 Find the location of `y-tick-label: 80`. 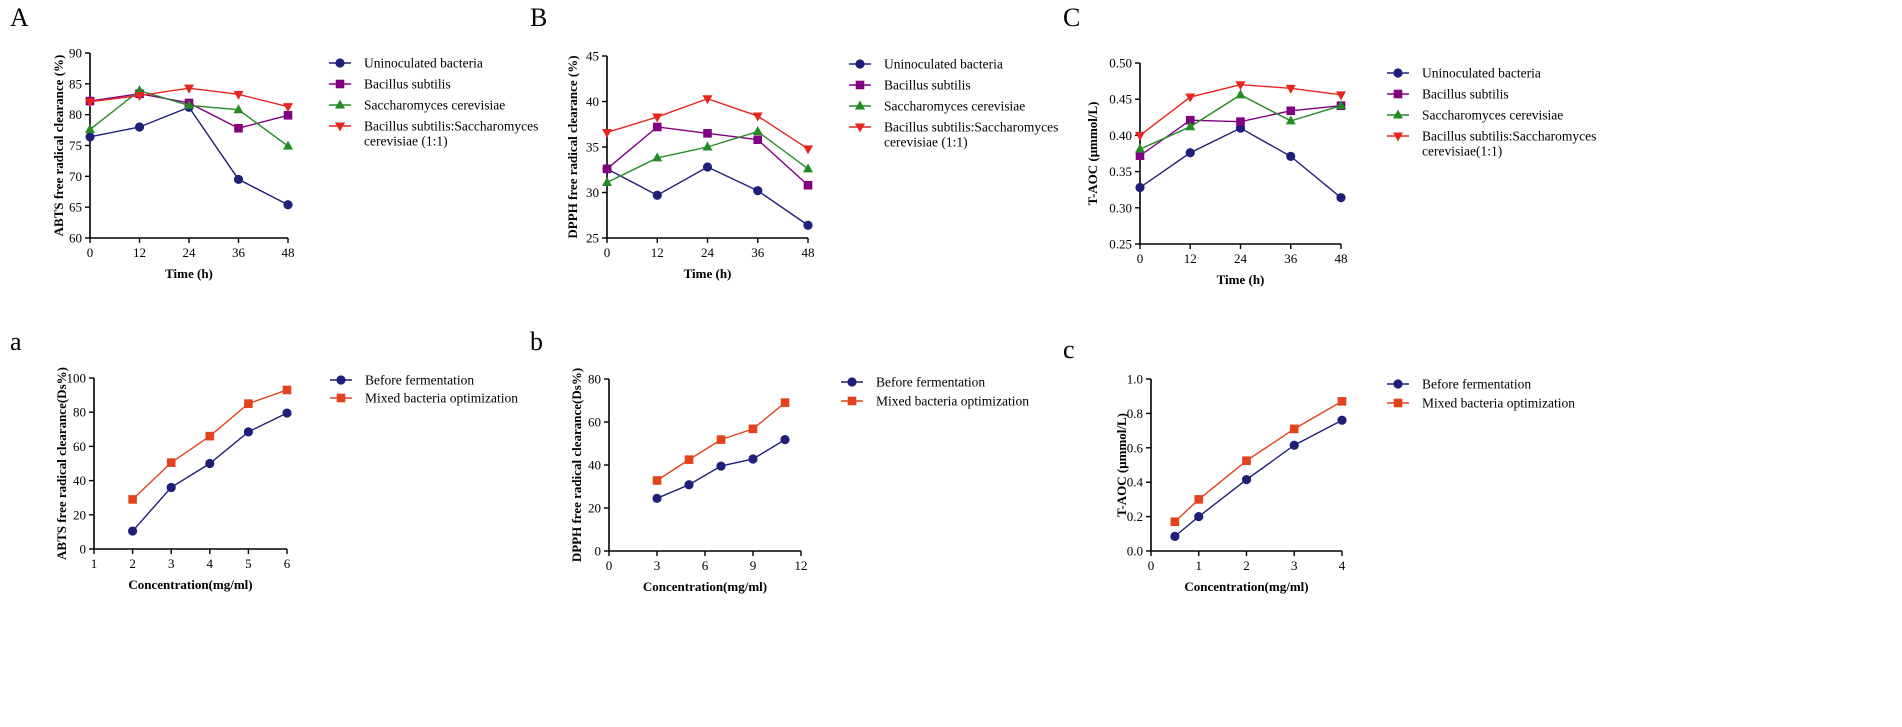

y-tick-label: 80 is located at coordinates (79, 412).